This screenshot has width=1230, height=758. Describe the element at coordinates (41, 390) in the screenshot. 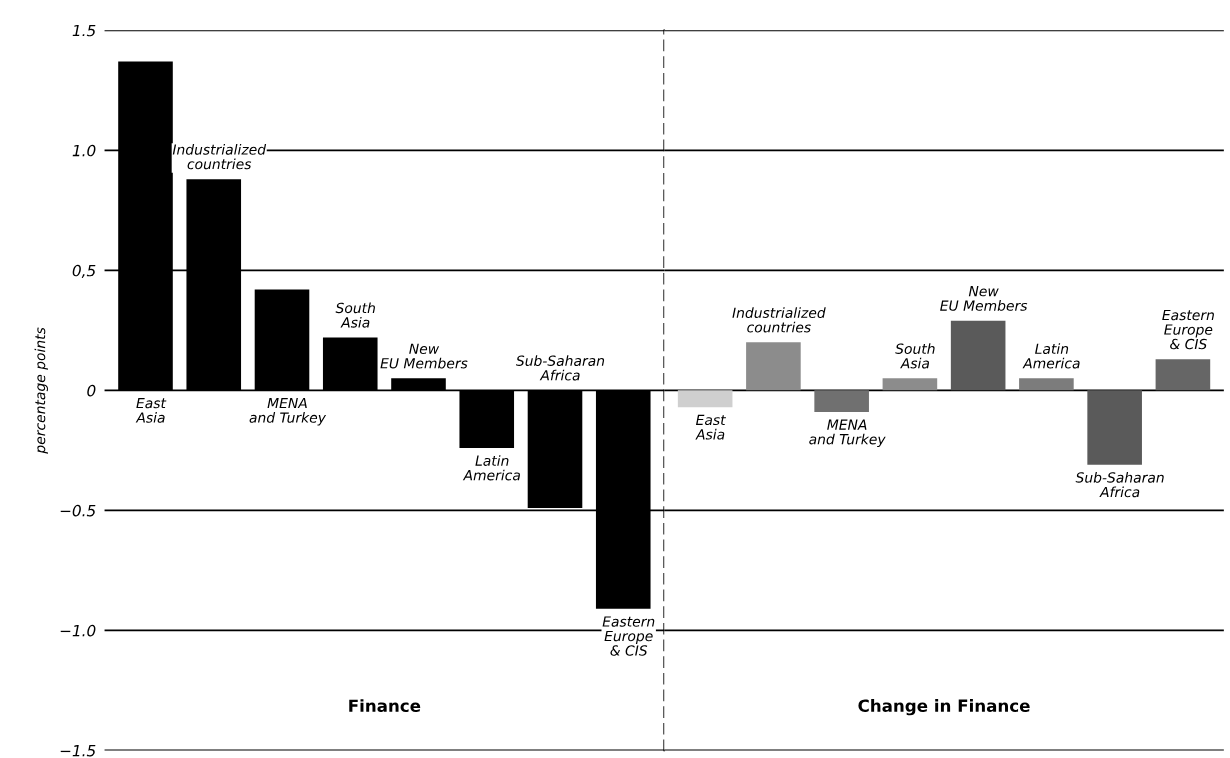

I see `y-axis-title: percentage points` at that location.